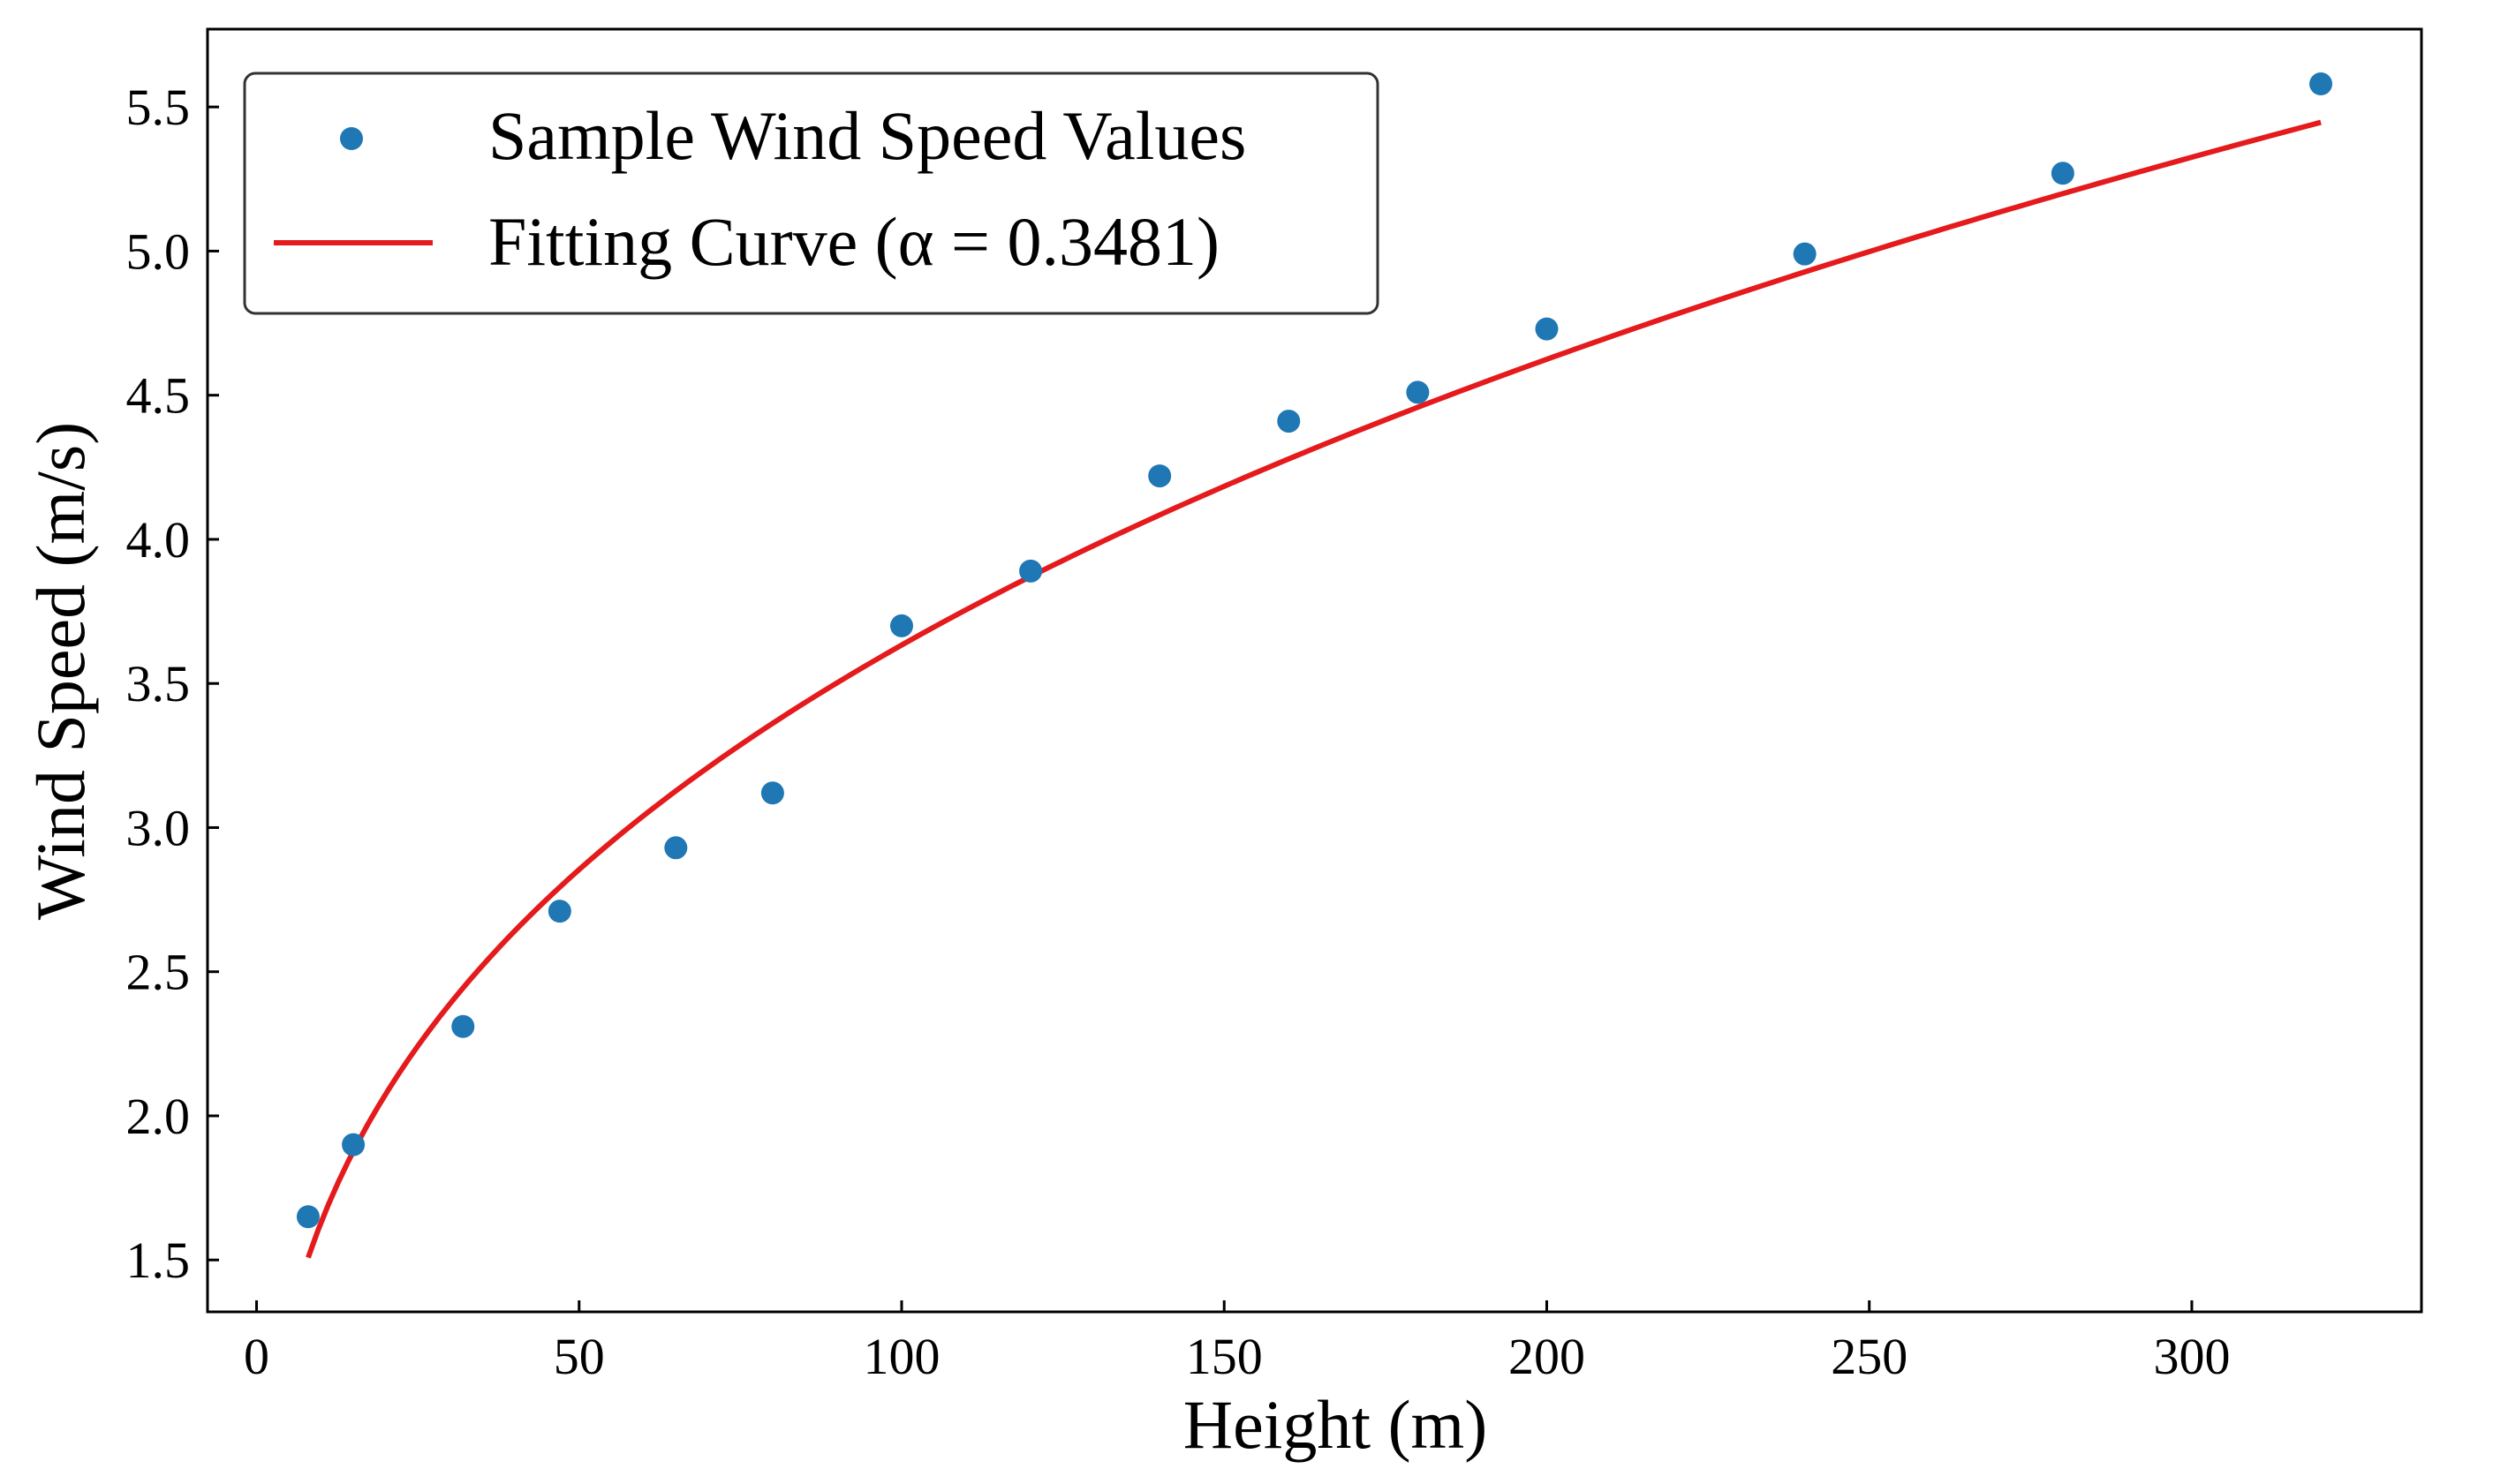  Describe the element at coordinates (158, 251) in the screenshot. I see `y-tick-label: 5.0` at that location.